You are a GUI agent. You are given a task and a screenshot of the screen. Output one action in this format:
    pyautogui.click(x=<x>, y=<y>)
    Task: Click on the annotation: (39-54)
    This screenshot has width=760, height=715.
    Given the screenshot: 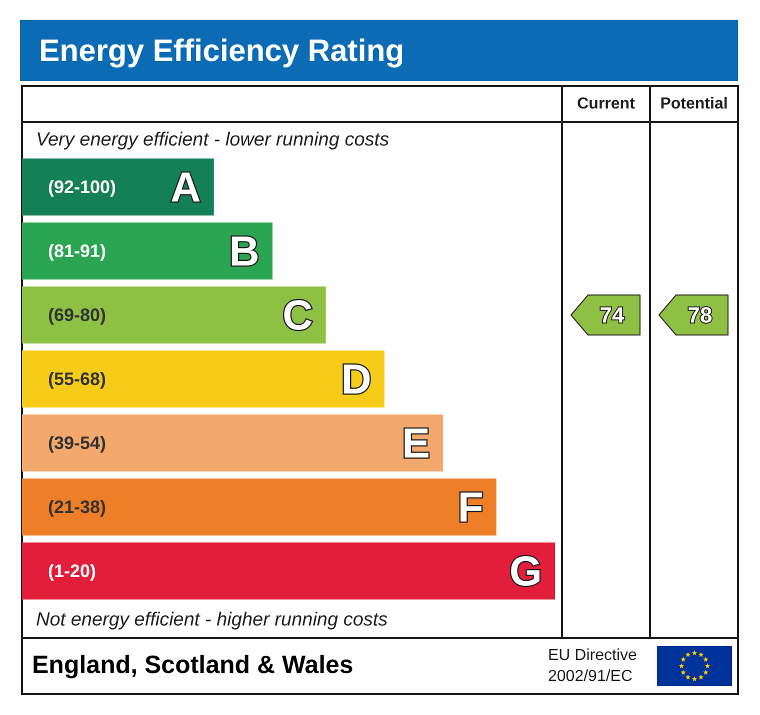 What is the action you would take?
    pyautogui.click(x=77, y=443)
    